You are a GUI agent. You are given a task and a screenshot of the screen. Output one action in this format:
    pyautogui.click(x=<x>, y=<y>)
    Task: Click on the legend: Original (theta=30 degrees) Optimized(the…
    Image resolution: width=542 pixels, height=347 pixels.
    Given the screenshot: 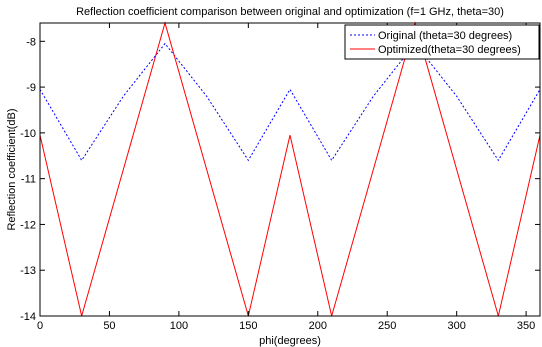 What is the action you would take?
    pyautogui.click(x=442, y=42)
    